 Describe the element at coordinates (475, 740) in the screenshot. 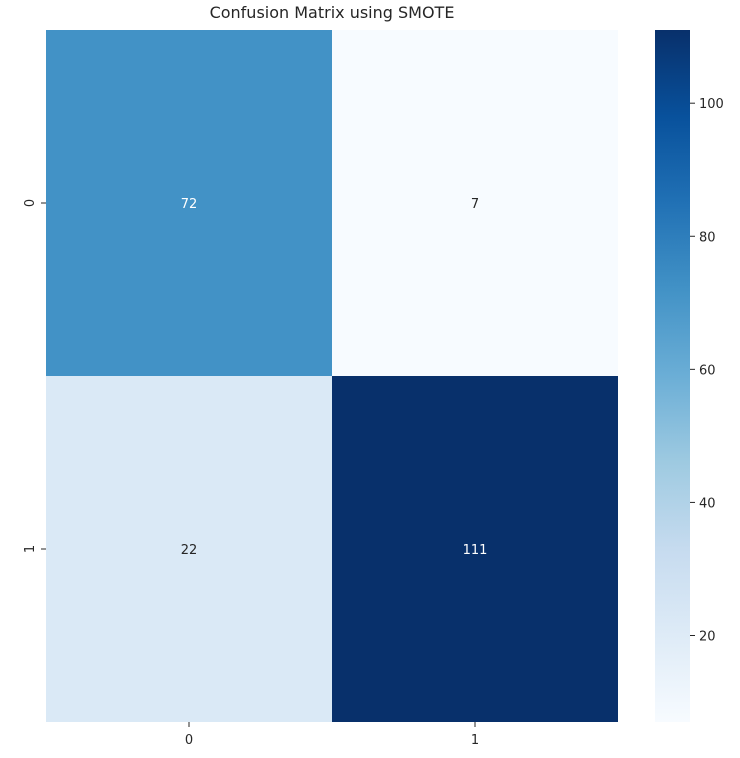

I see `x-tick-label: 1` at that location.